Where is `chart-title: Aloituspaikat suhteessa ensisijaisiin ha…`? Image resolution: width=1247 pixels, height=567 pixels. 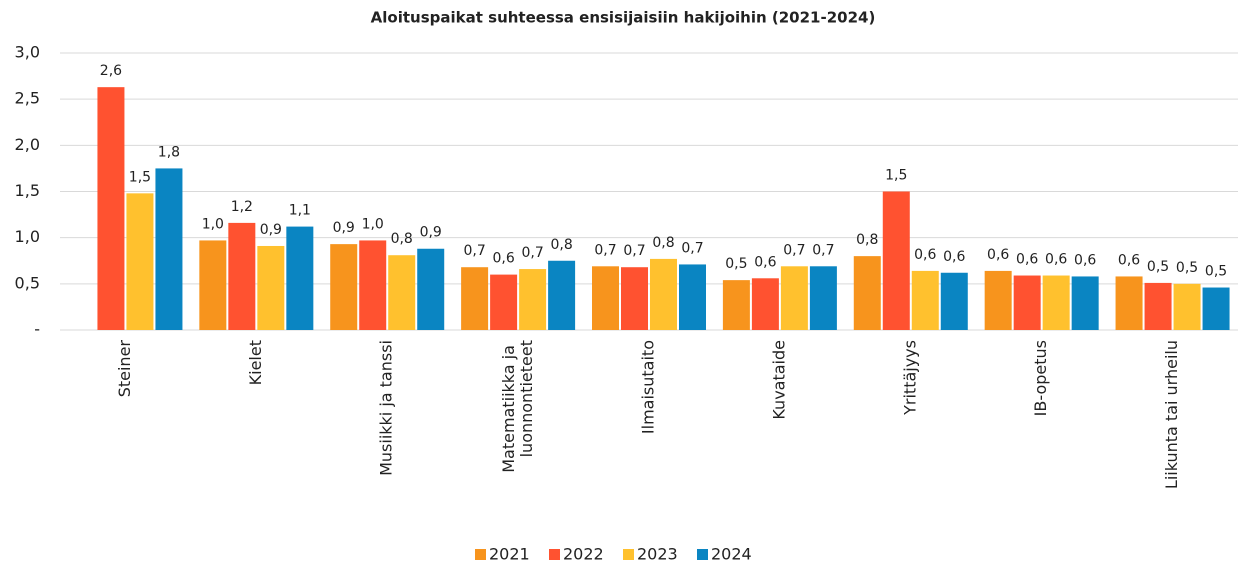
chart-title: Aloituspaikat suhteessa ensisijaisiin ha… is located at coordinates (623, 18).